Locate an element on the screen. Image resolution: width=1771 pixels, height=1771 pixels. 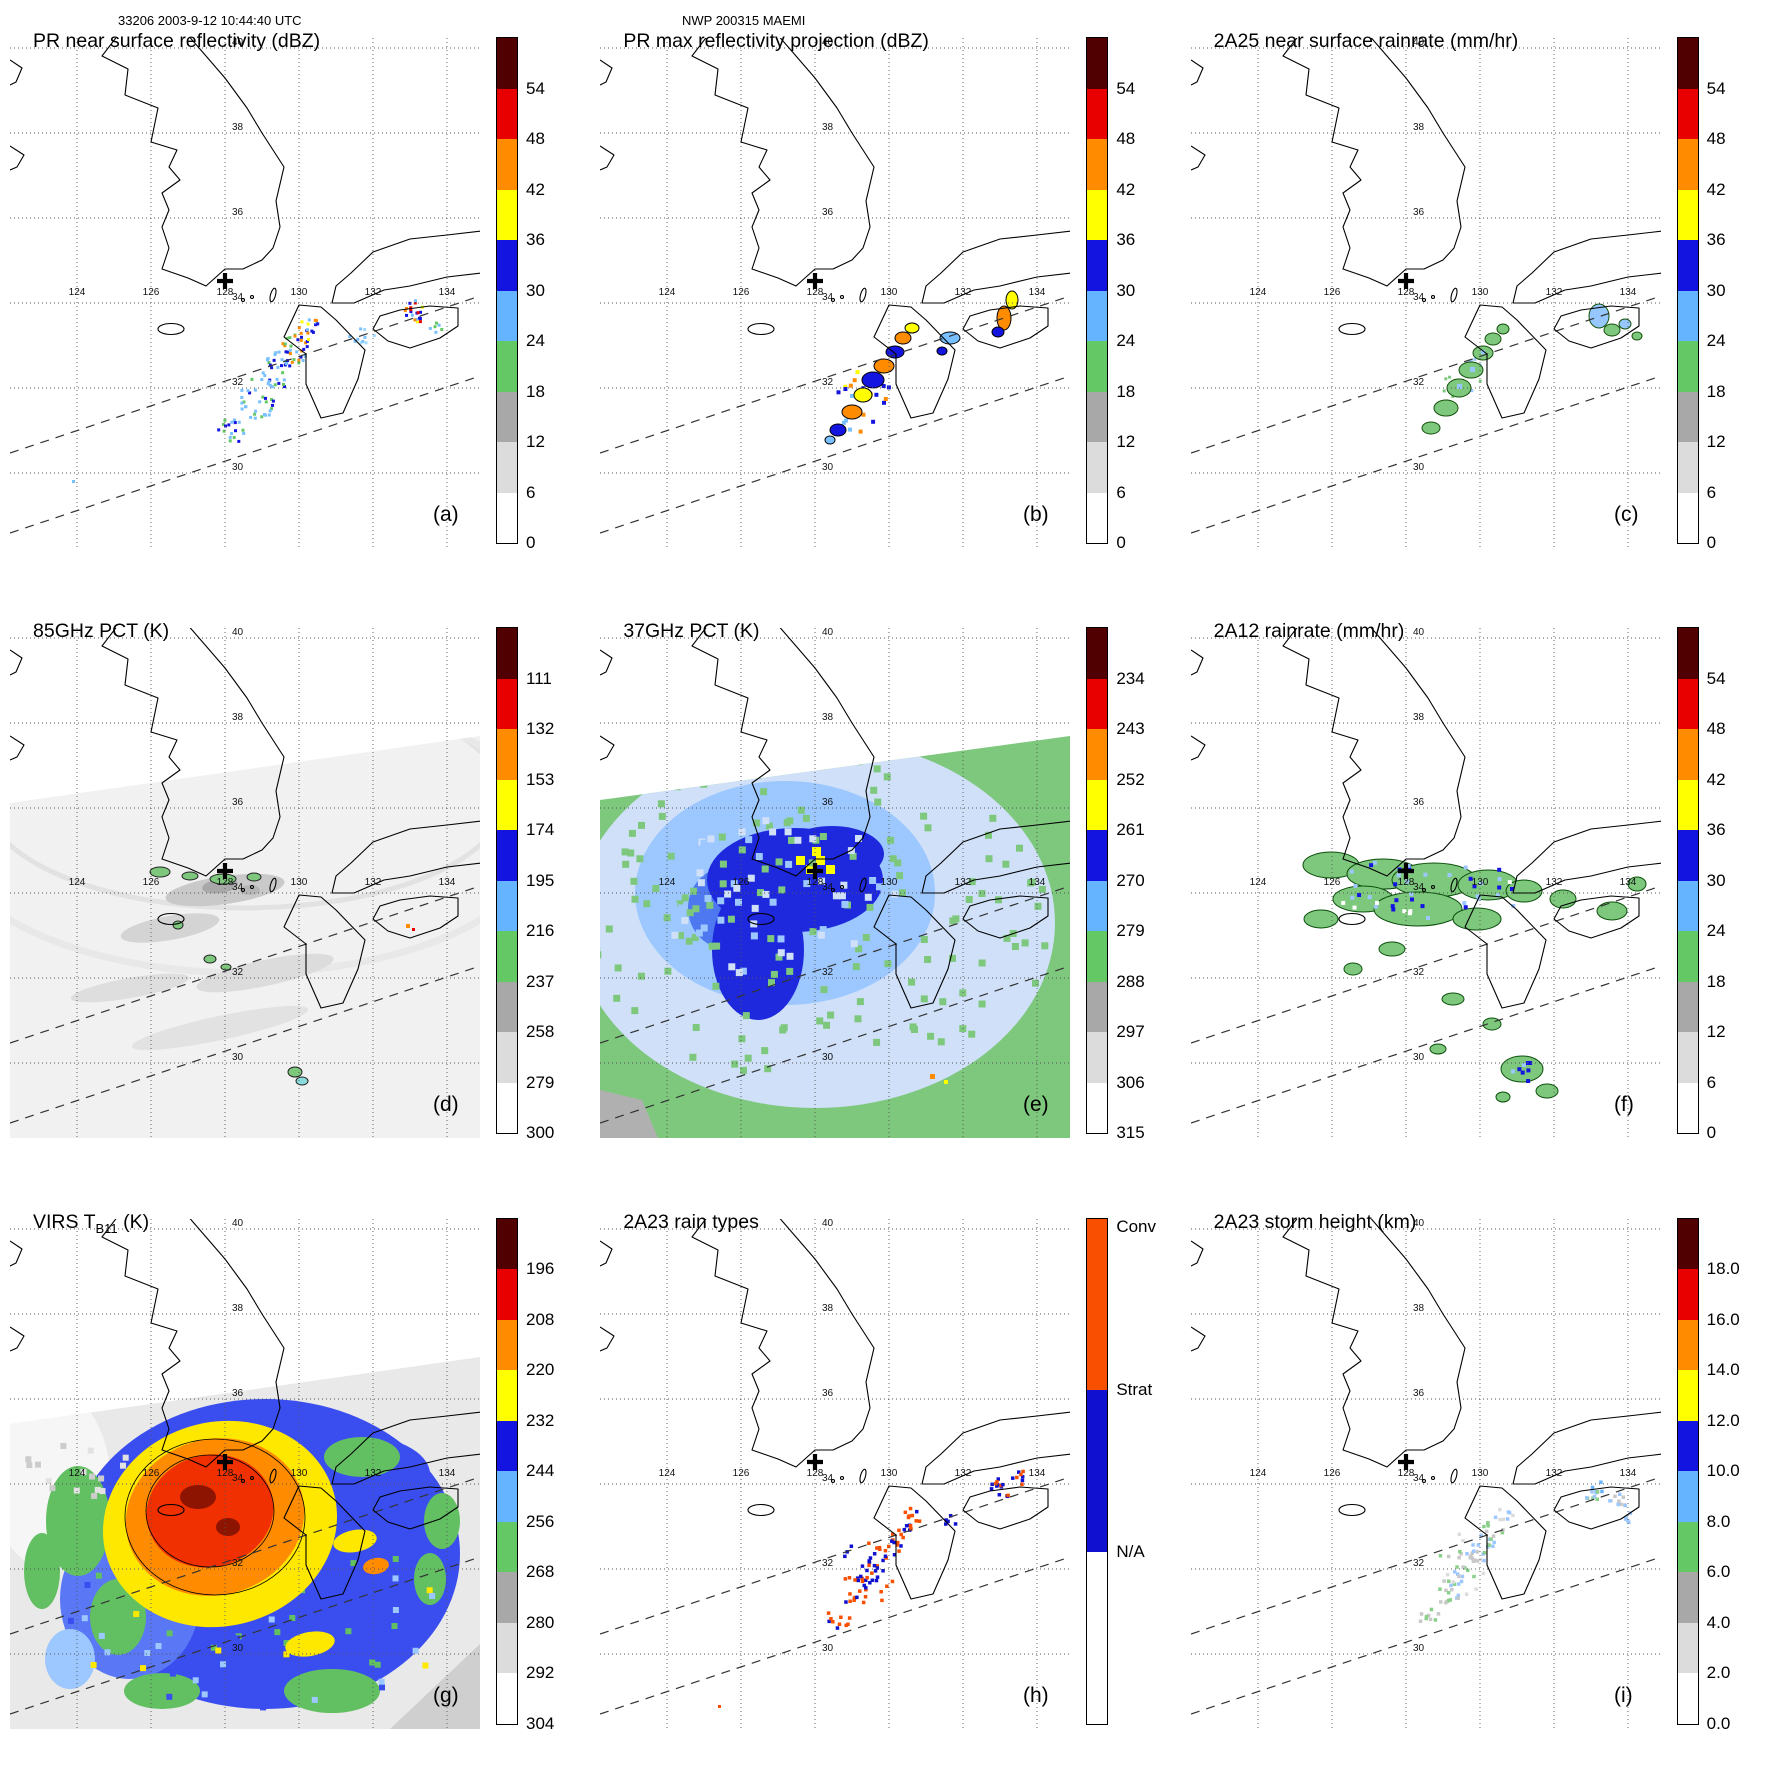
colorbar-tick: 256 is located at coordinates (540, 1521).